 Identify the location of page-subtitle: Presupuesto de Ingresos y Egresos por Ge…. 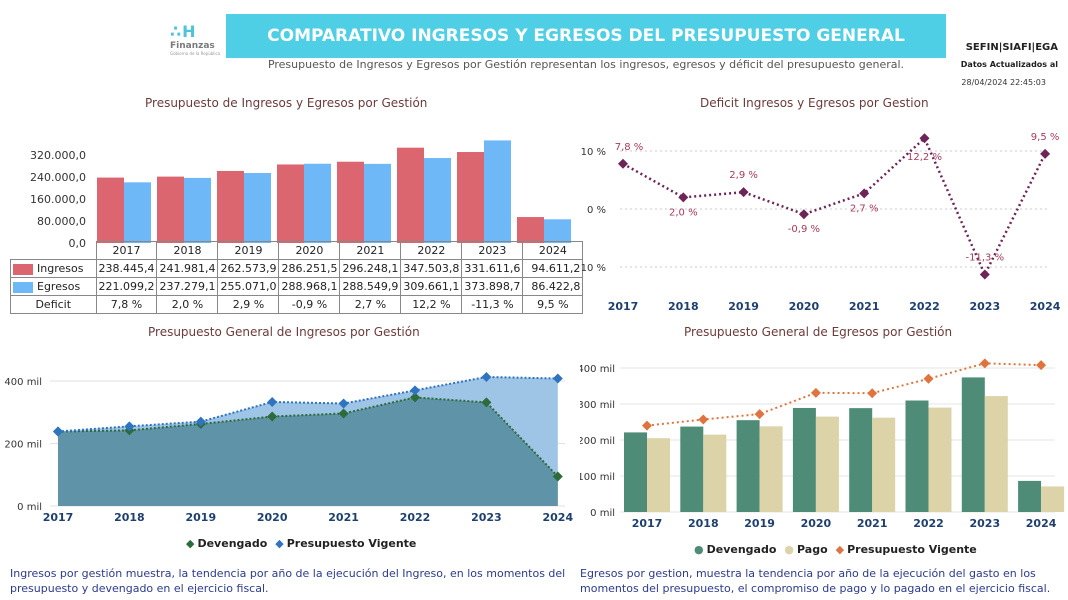
(586, 64).